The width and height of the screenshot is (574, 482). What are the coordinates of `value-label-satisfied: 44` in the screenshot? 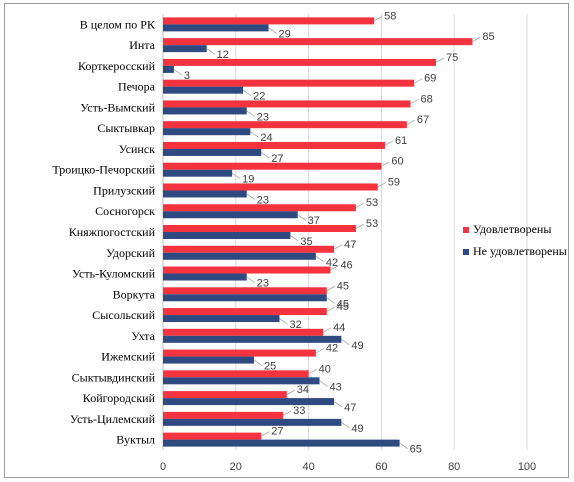 It's located at (339, 328).